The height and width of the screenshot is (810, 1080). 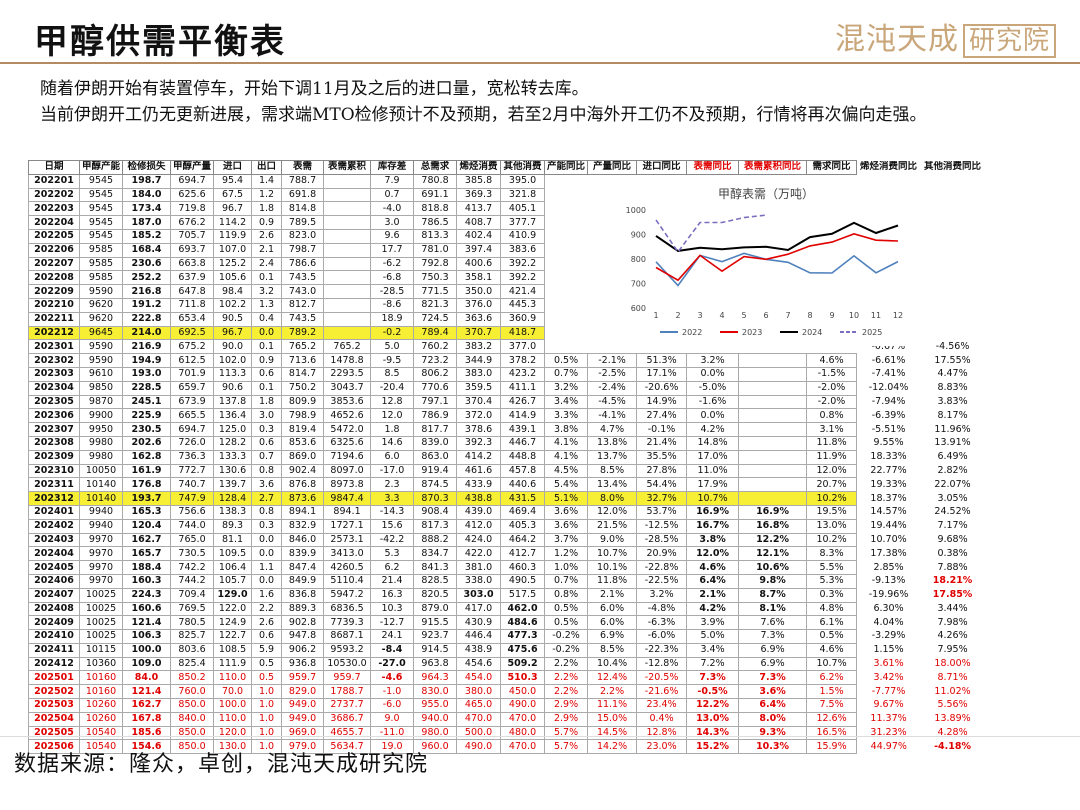 What do you see at coordinates (267, 609) in the screenshot?
I see `table-cell: 2.2` at bounding box center [267, 609].